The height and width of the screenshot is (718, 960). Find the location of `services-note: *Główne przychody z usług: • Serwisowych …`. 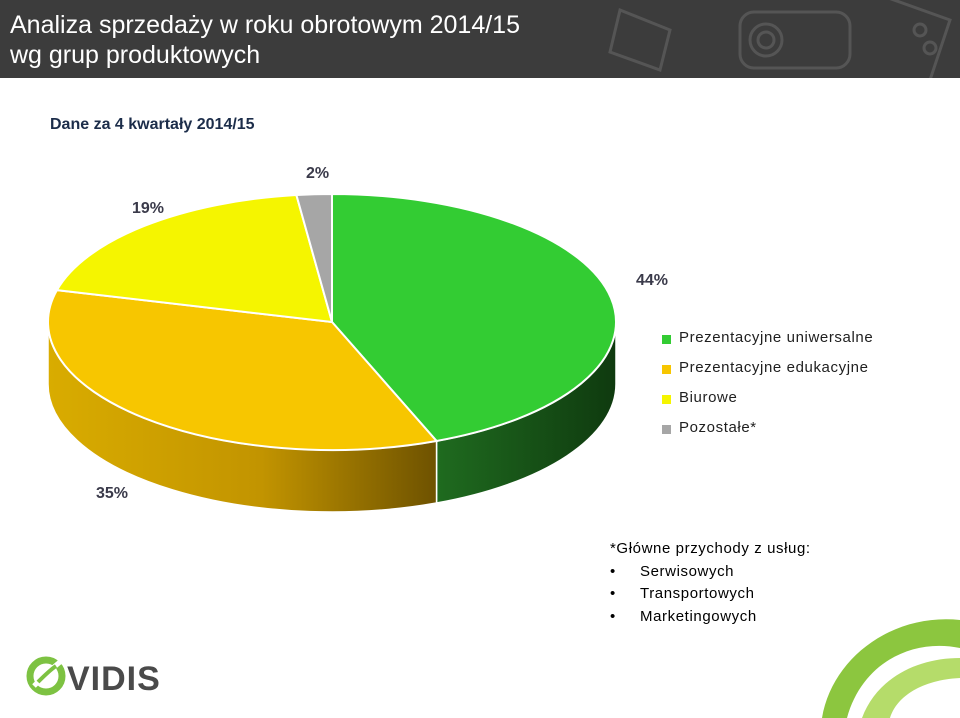

services-note: *Główne przychody z usług: • Serwisowych … is located at coordinates (710, 583).